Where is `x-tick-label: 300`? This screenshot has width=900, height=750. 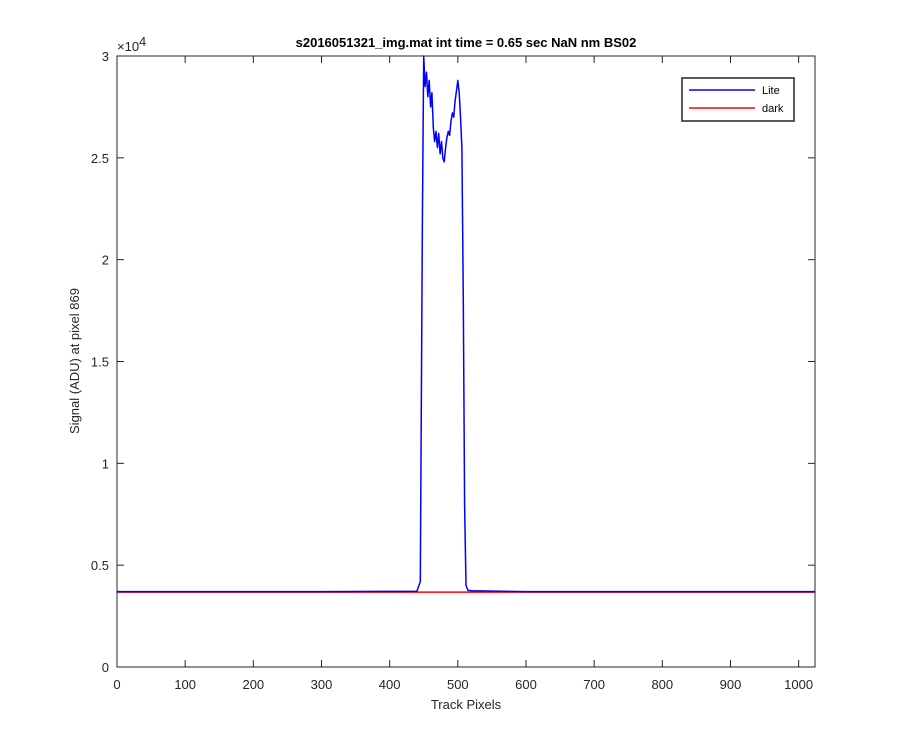
x-tick-label: 300 is located at coordinates (322, 684).